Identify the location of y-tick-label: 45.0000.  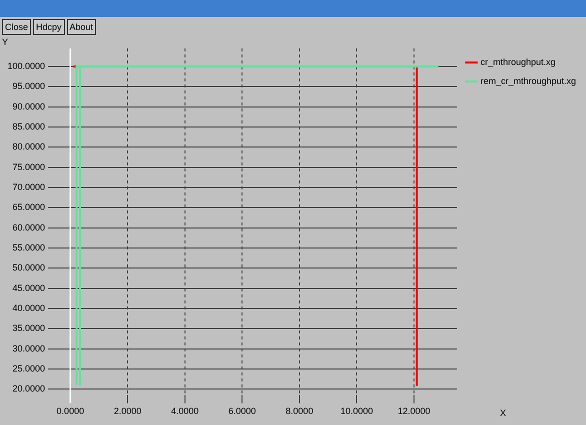
(28, 287).